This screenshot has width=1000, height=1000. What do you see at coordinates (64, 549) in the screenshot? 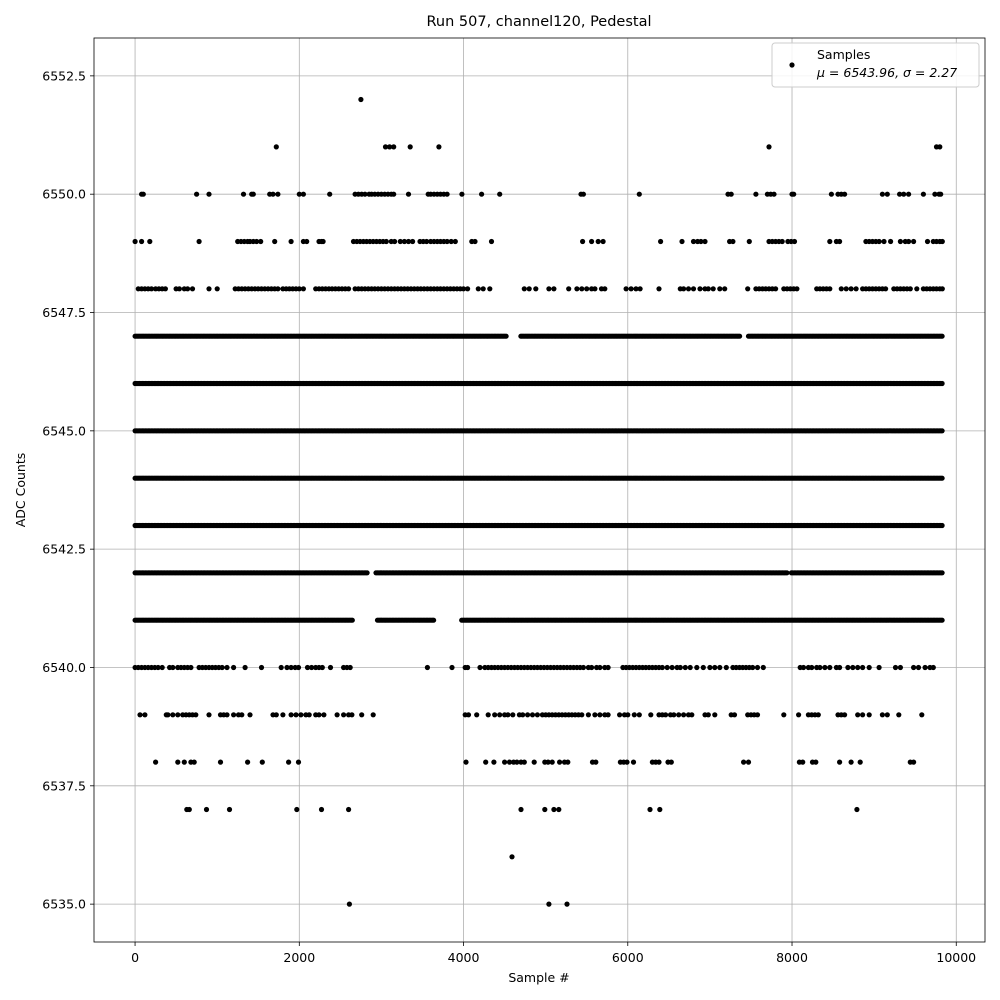
I see `y-tick-label: 6542.5` at bounding box center [64, 549].